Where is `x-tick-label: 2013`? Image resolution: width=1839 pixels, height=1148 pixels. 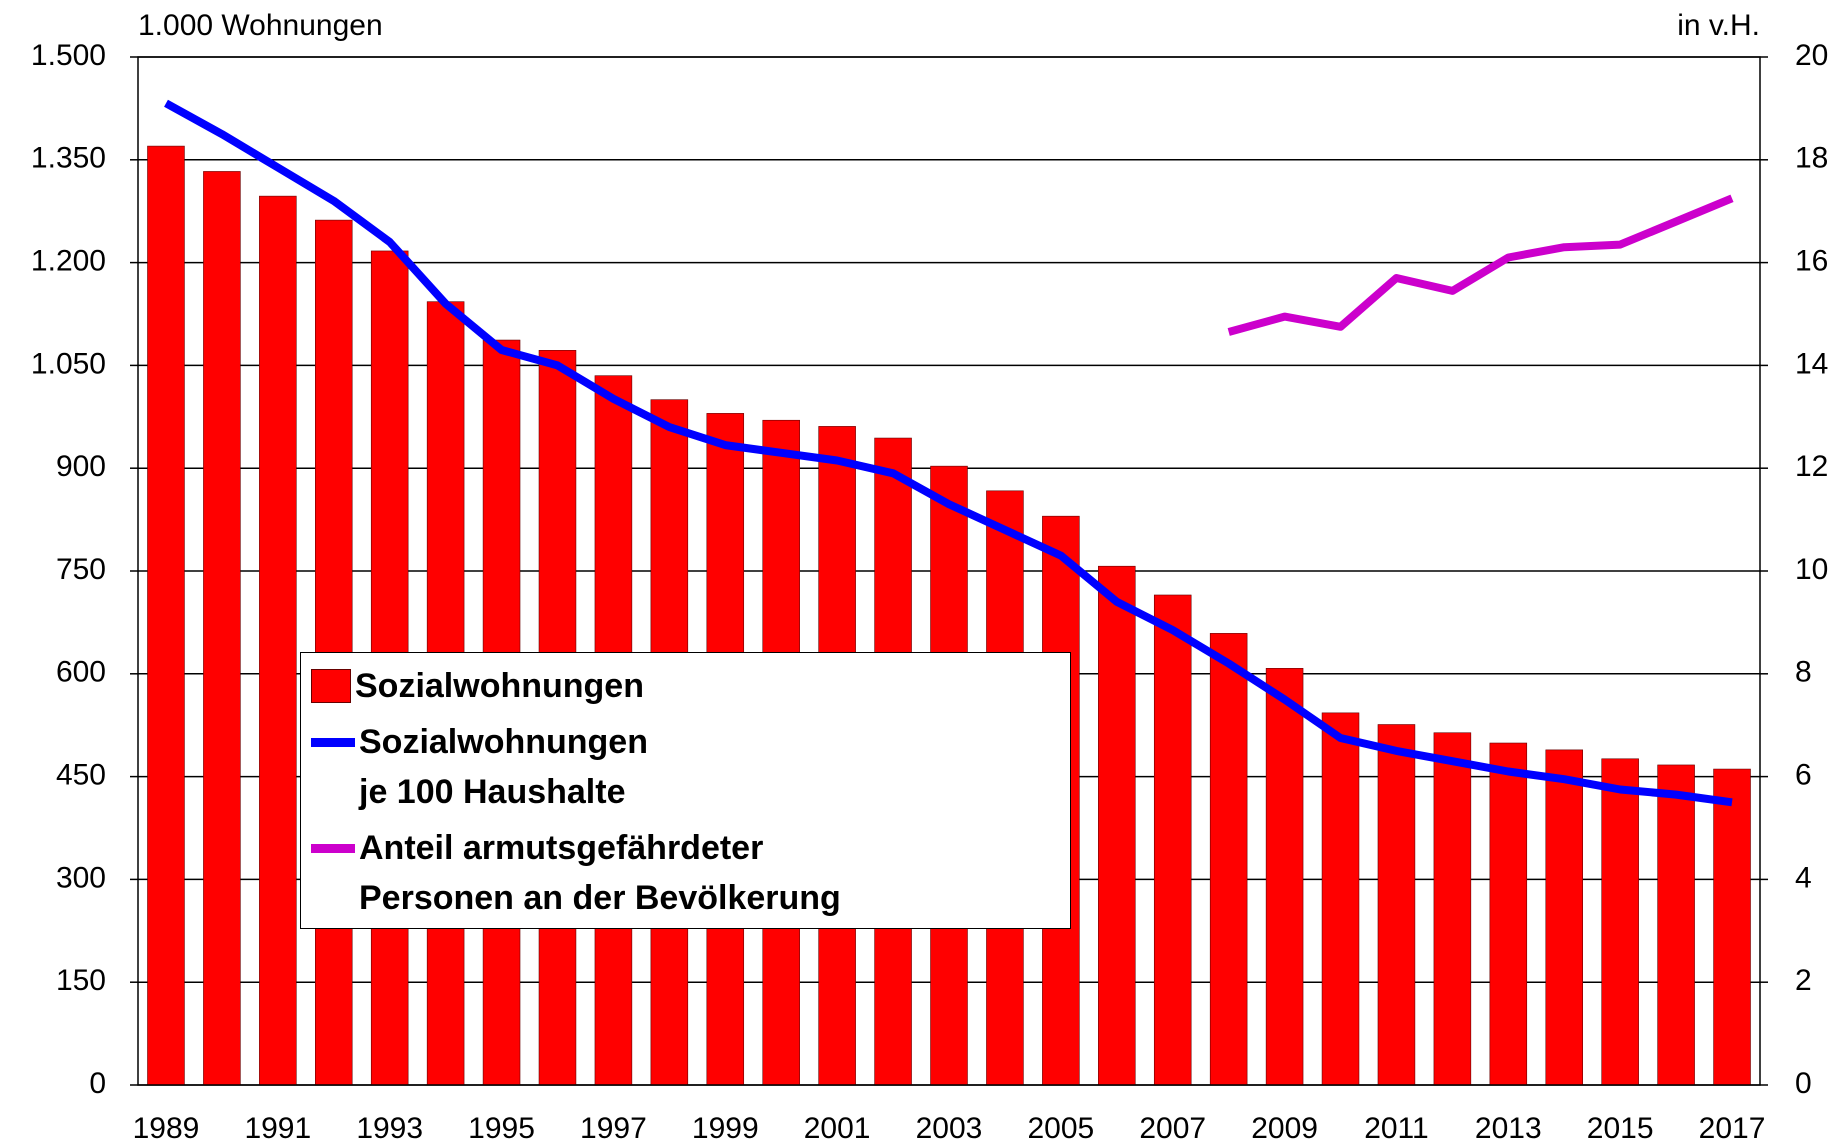
x-tick-label: 2013 is located at coordinates (1508, 1128).